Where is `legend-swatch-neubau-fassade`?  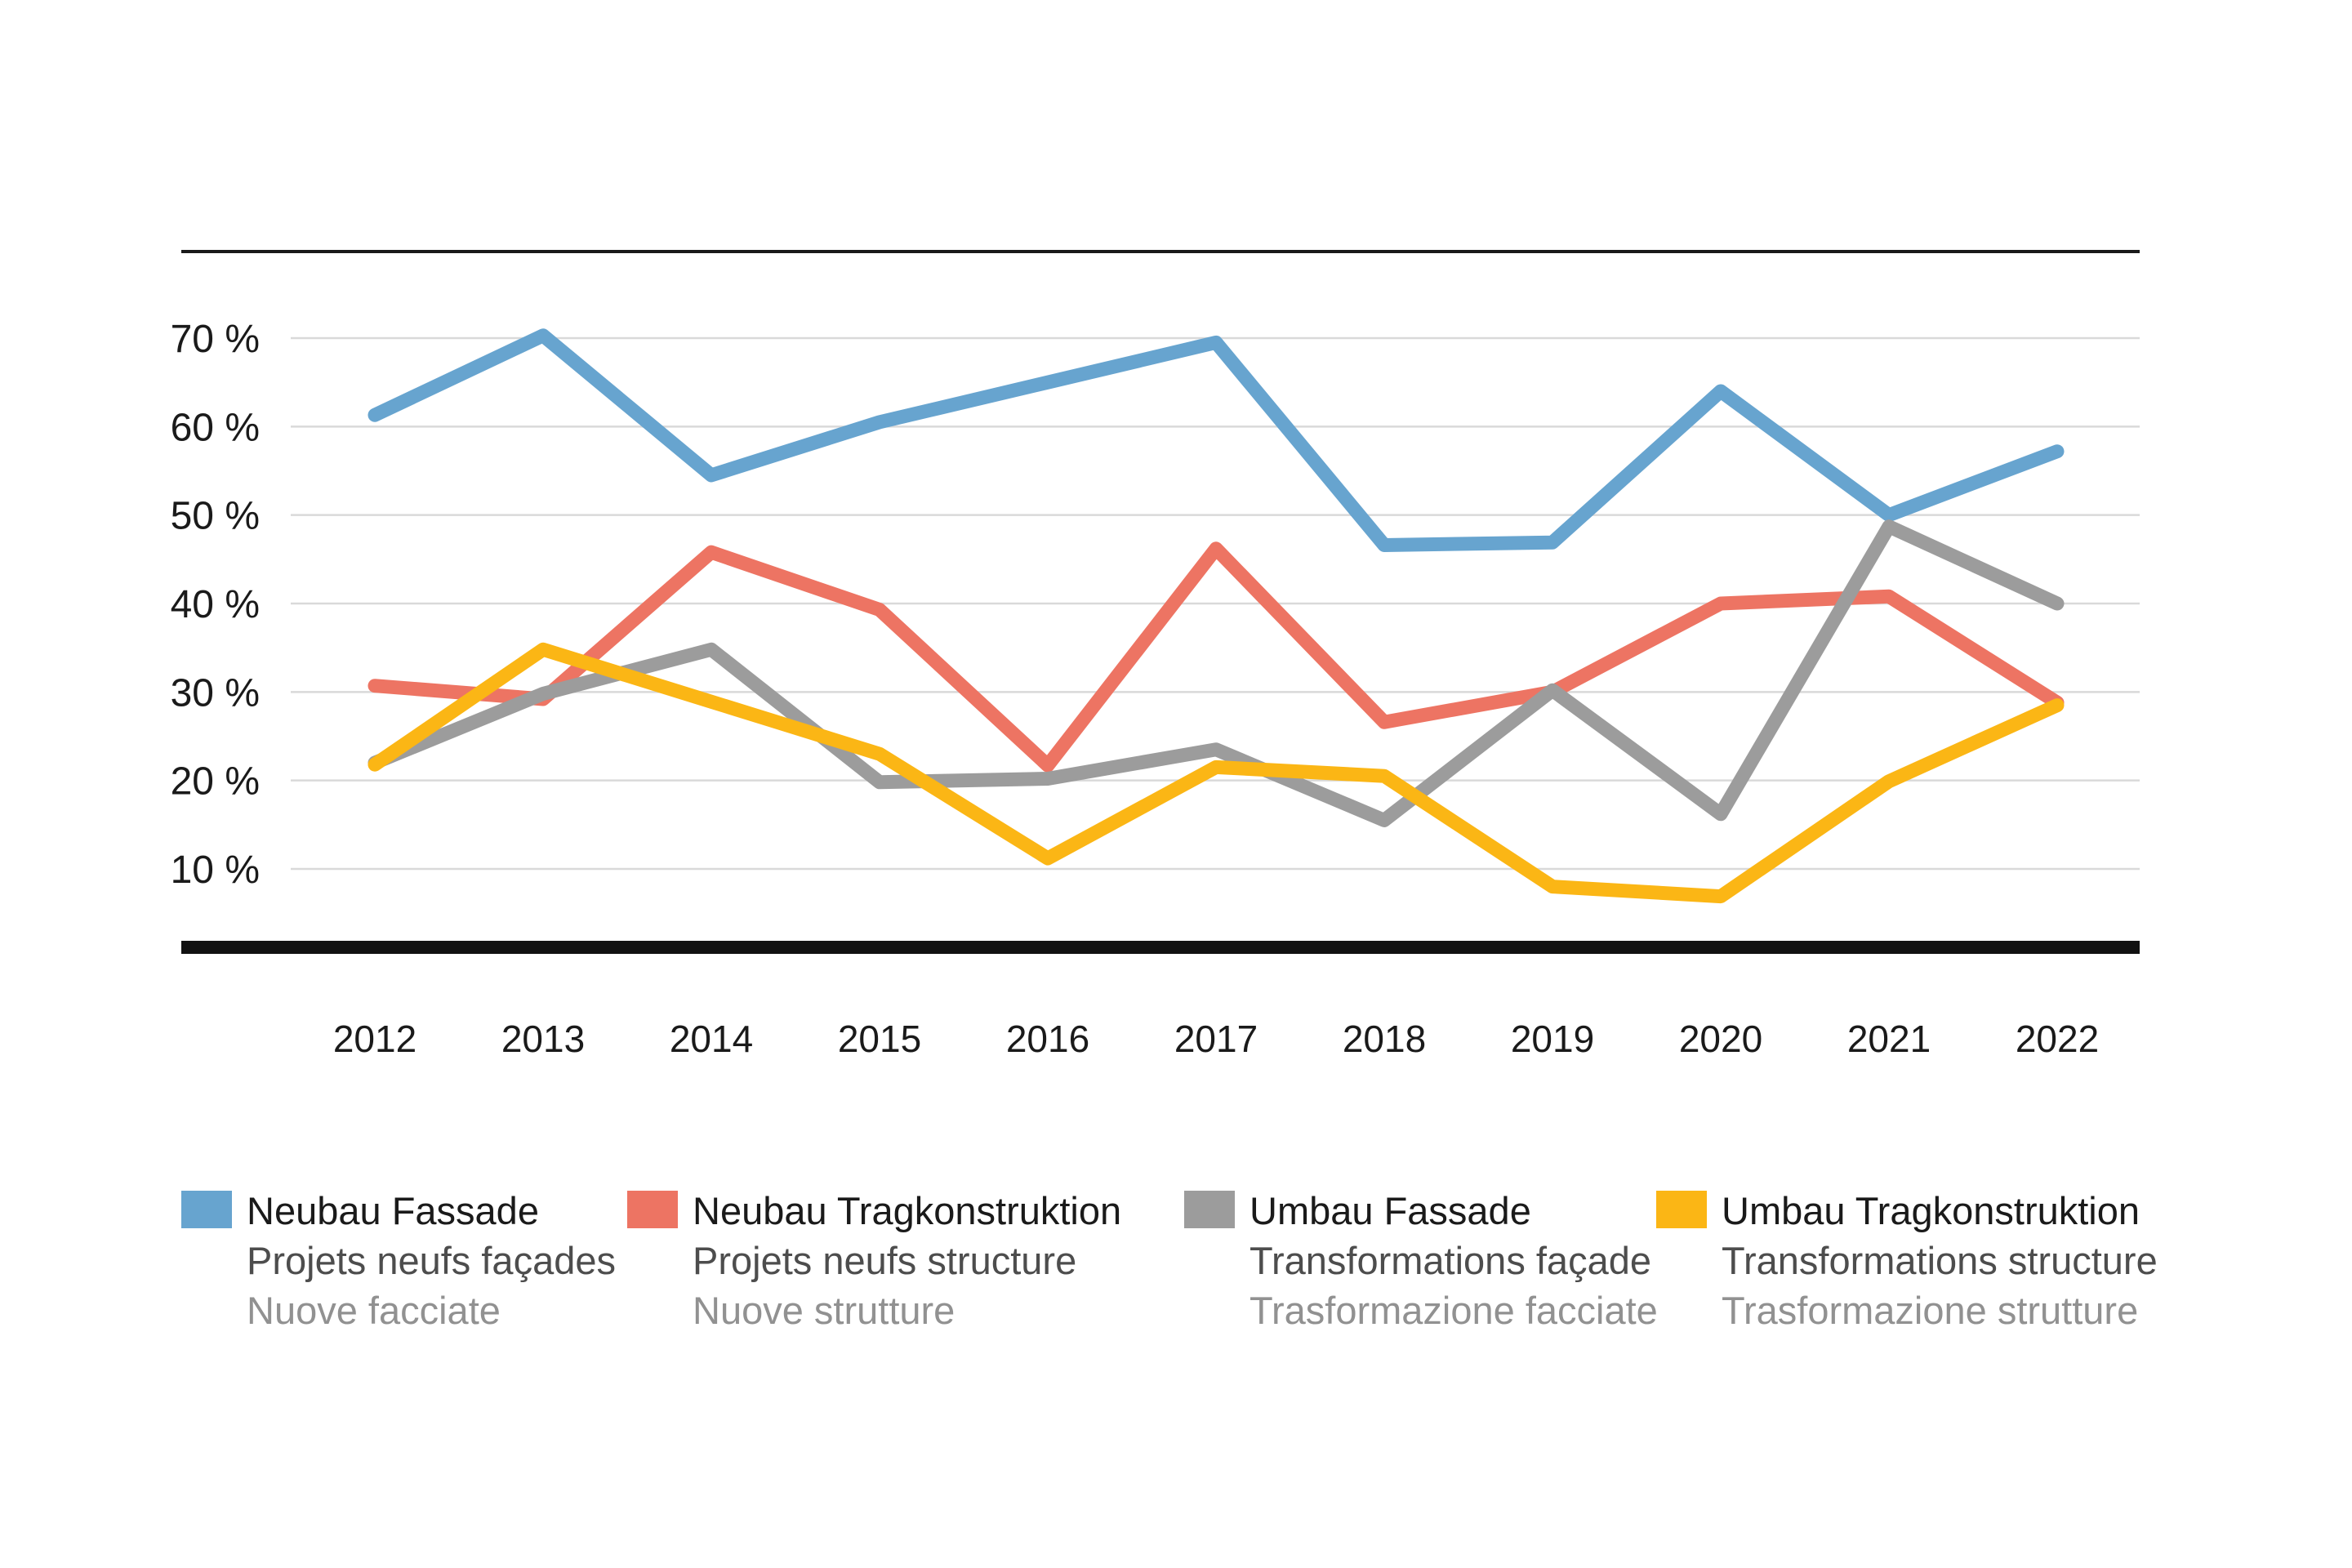
legend-swatch-neubau-fassade is located at coordinates (206, 1209).